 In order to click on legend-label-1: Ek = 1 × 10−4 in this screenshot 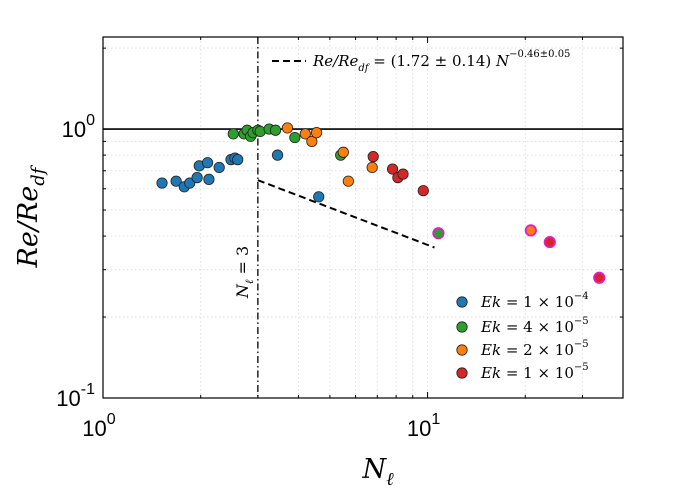, I will do `click(534, 301)`.